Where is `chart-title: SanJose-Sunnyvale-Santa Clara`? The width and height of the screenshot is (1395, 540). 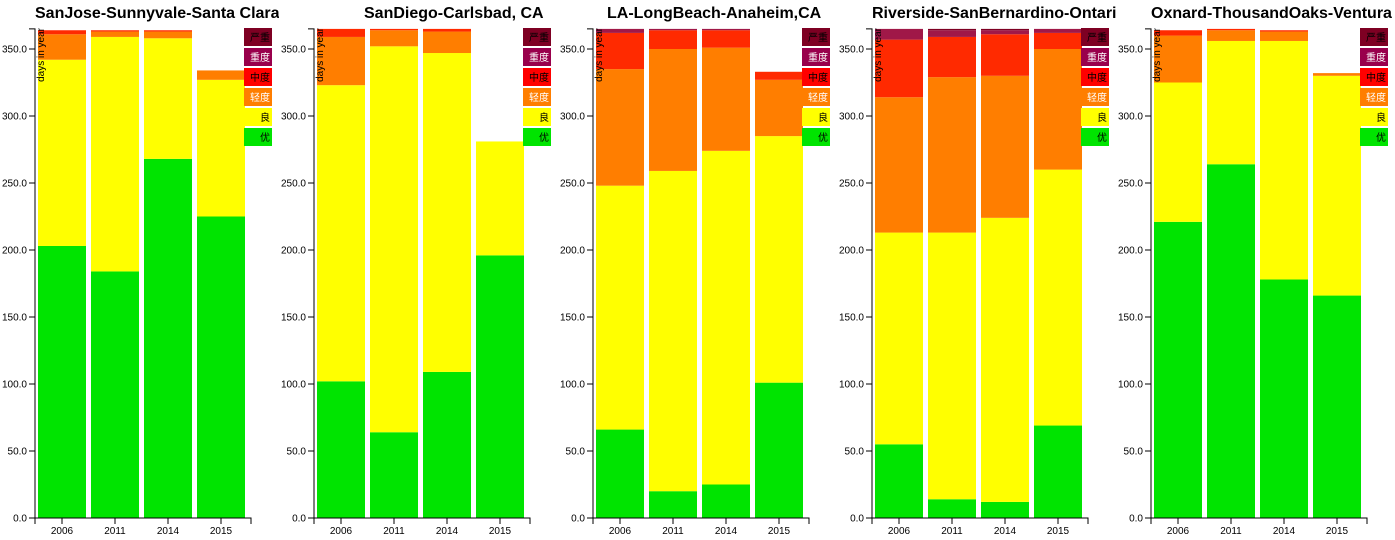 chart-title: SanJose-Sunnyvale-Santa Clara is located at coordinates (157, 13).